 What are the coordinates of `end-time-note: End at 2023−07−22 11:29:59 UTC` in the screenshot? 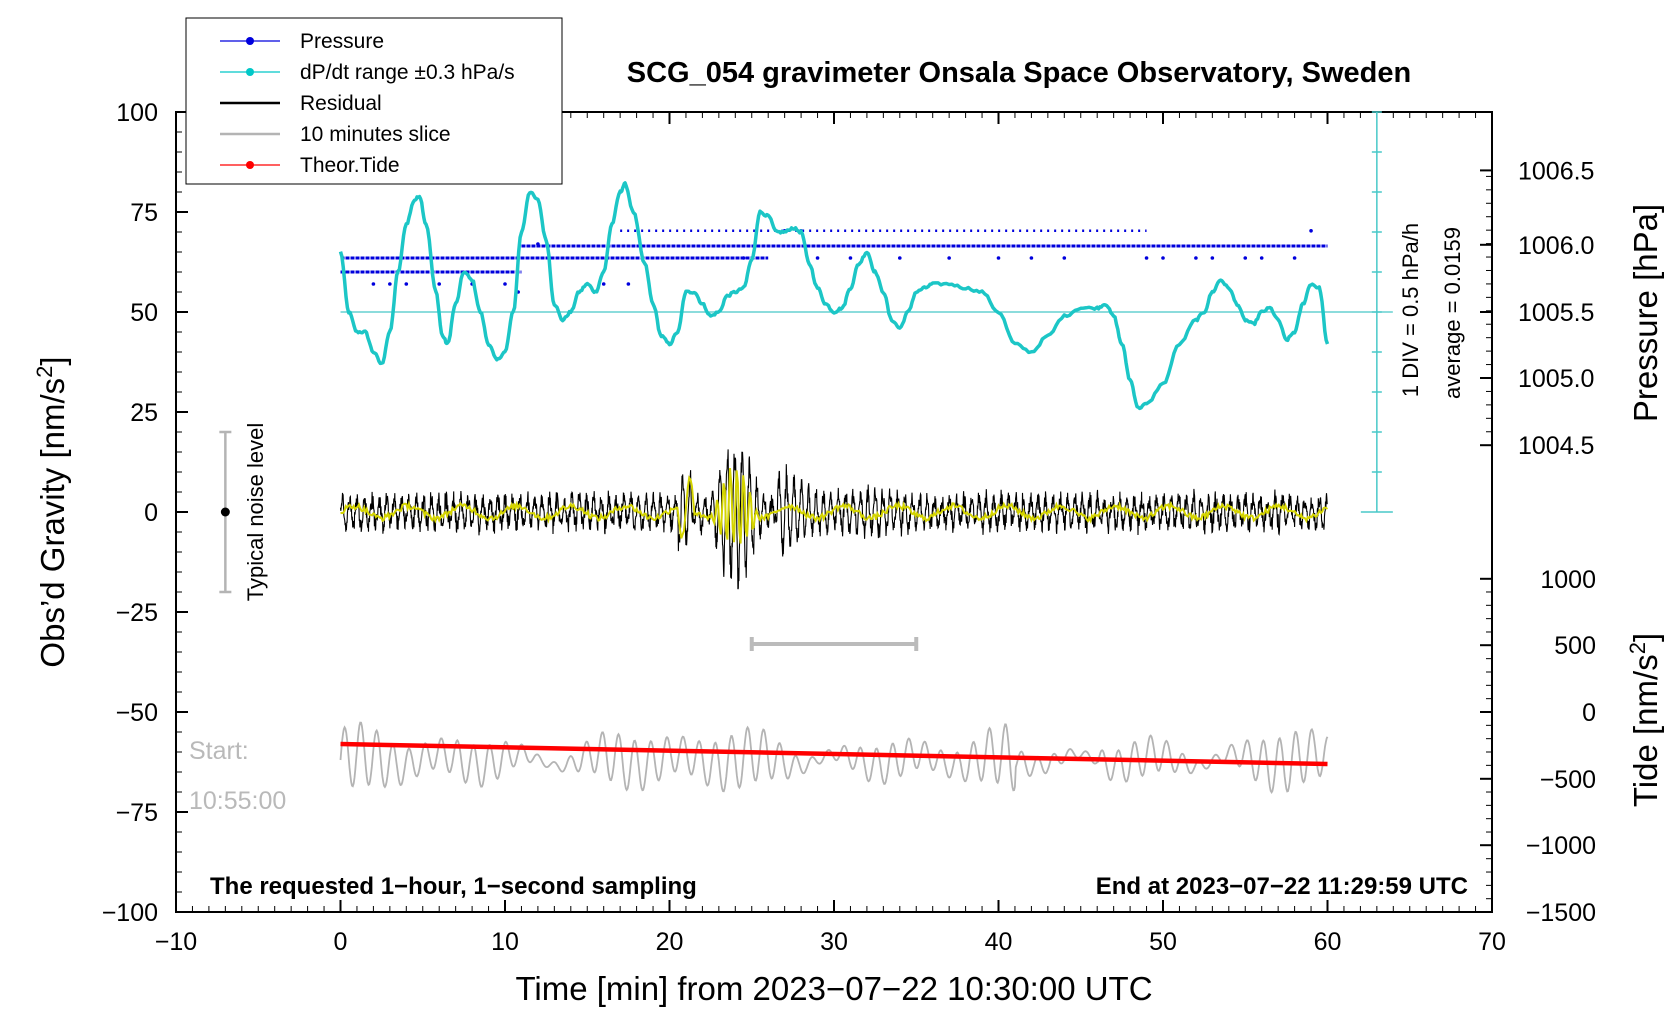 It's located at (1282, 886).